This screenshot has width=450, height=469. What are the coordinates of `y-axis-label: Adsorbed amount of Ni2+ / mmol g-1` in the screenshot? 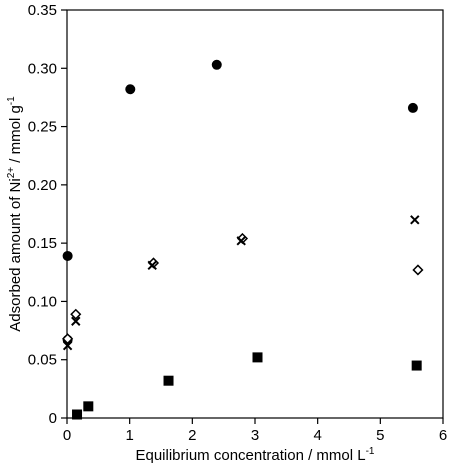 It's located at (15, 214).